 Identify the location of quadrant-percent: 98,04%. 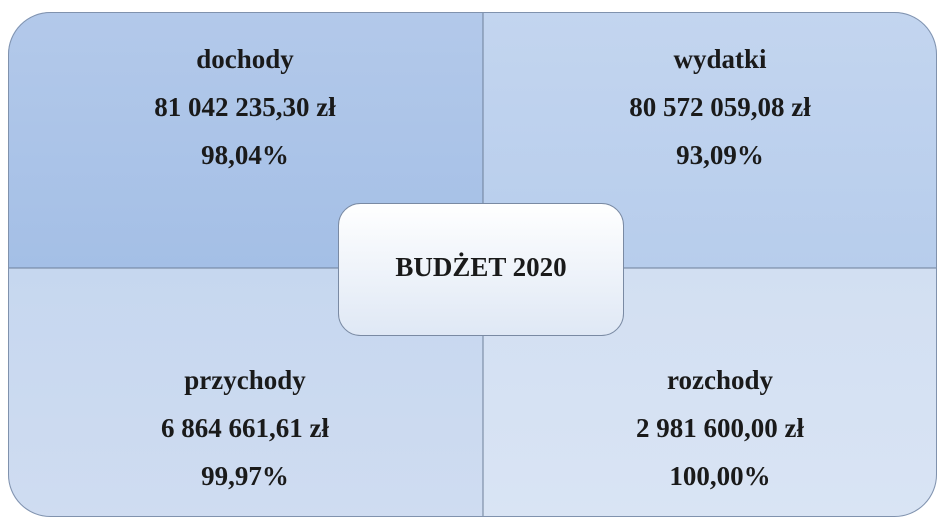
(245, 155).